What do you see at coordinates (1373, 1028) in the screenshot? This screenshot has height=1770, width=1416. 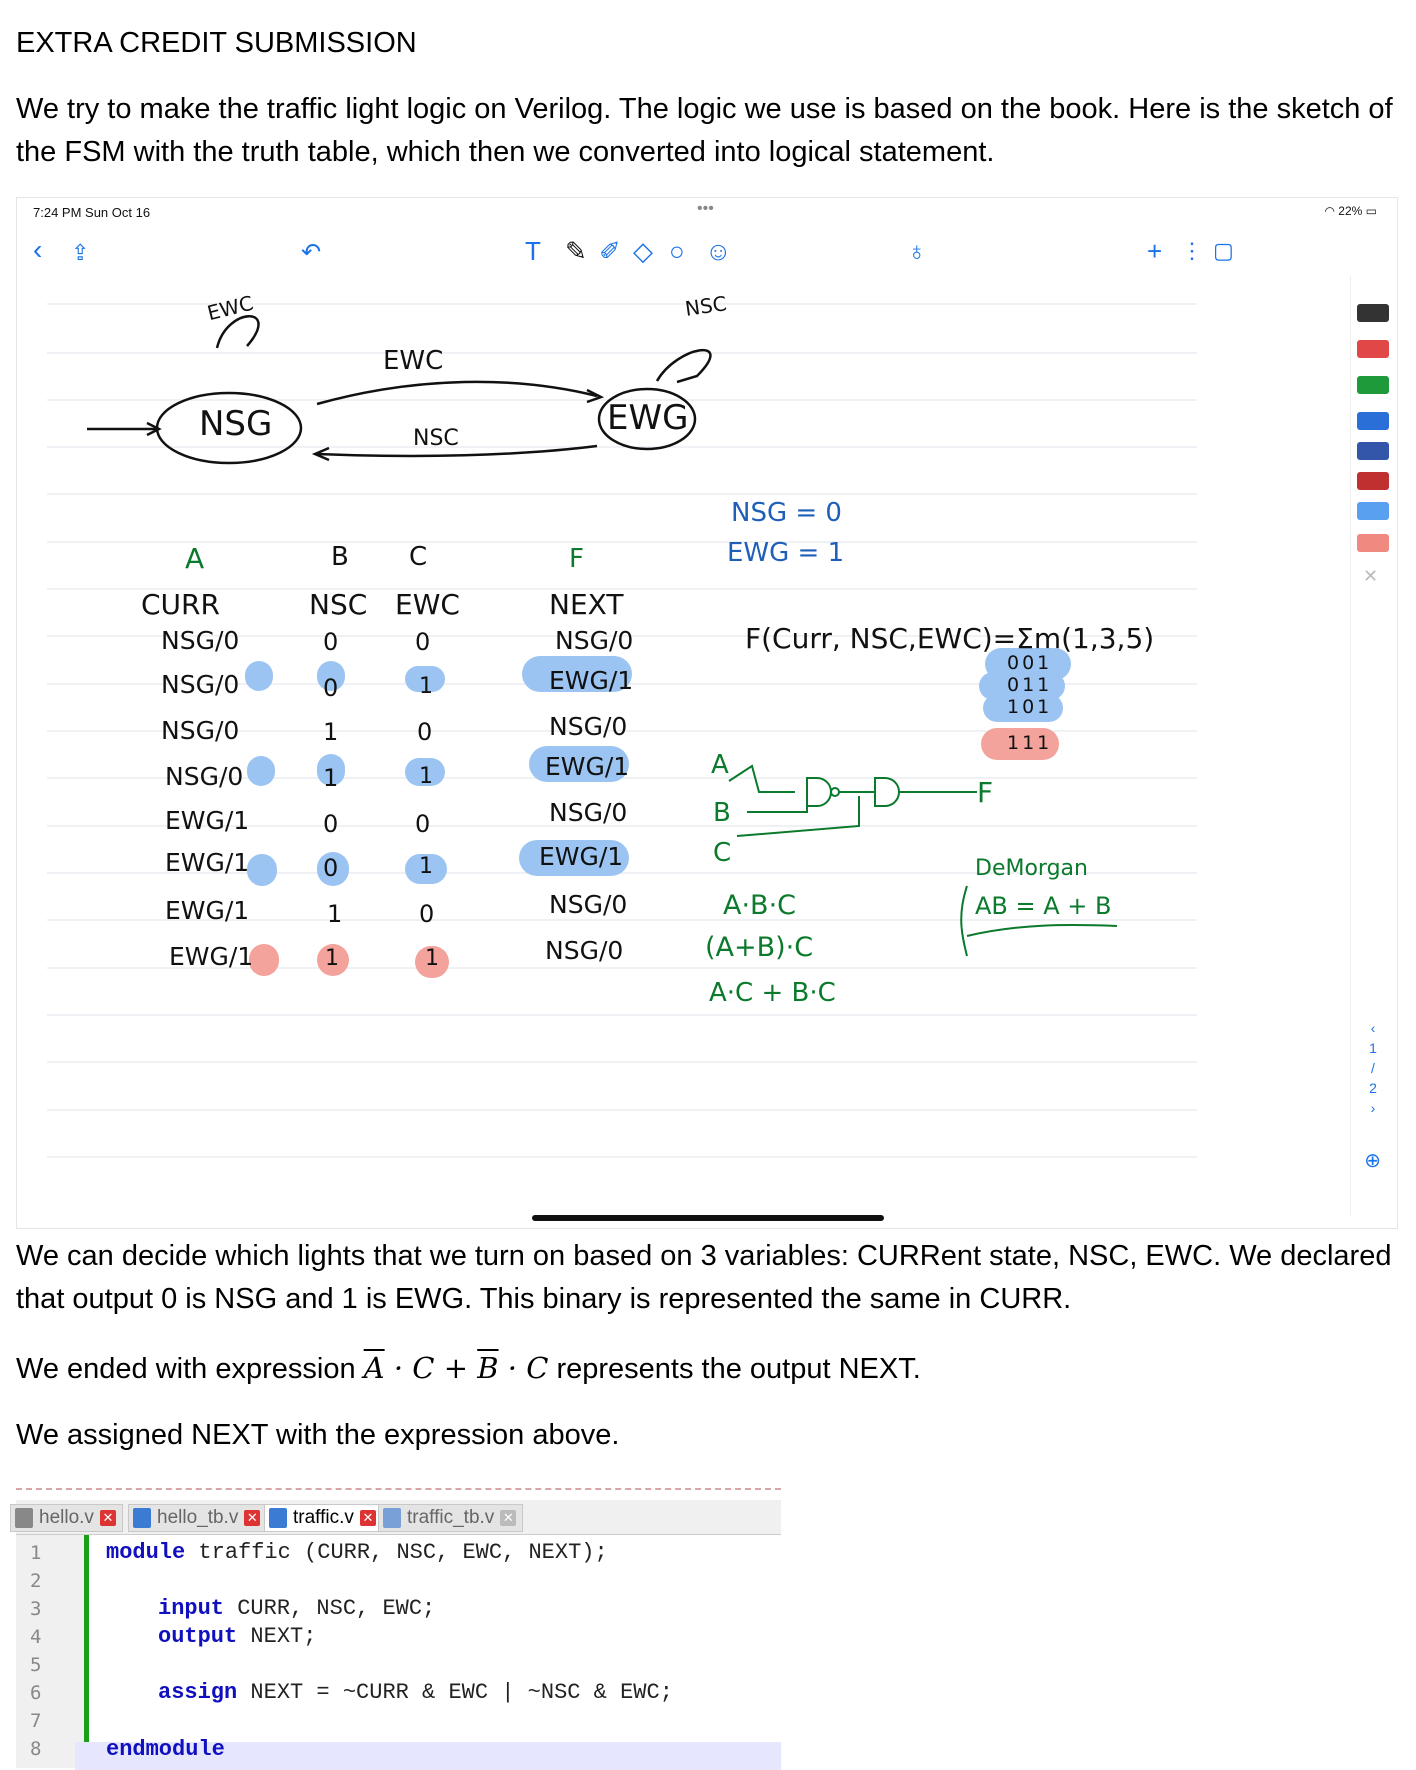 I see `chevron-up-icon: ‹` at bounding box center [1373, 1028].